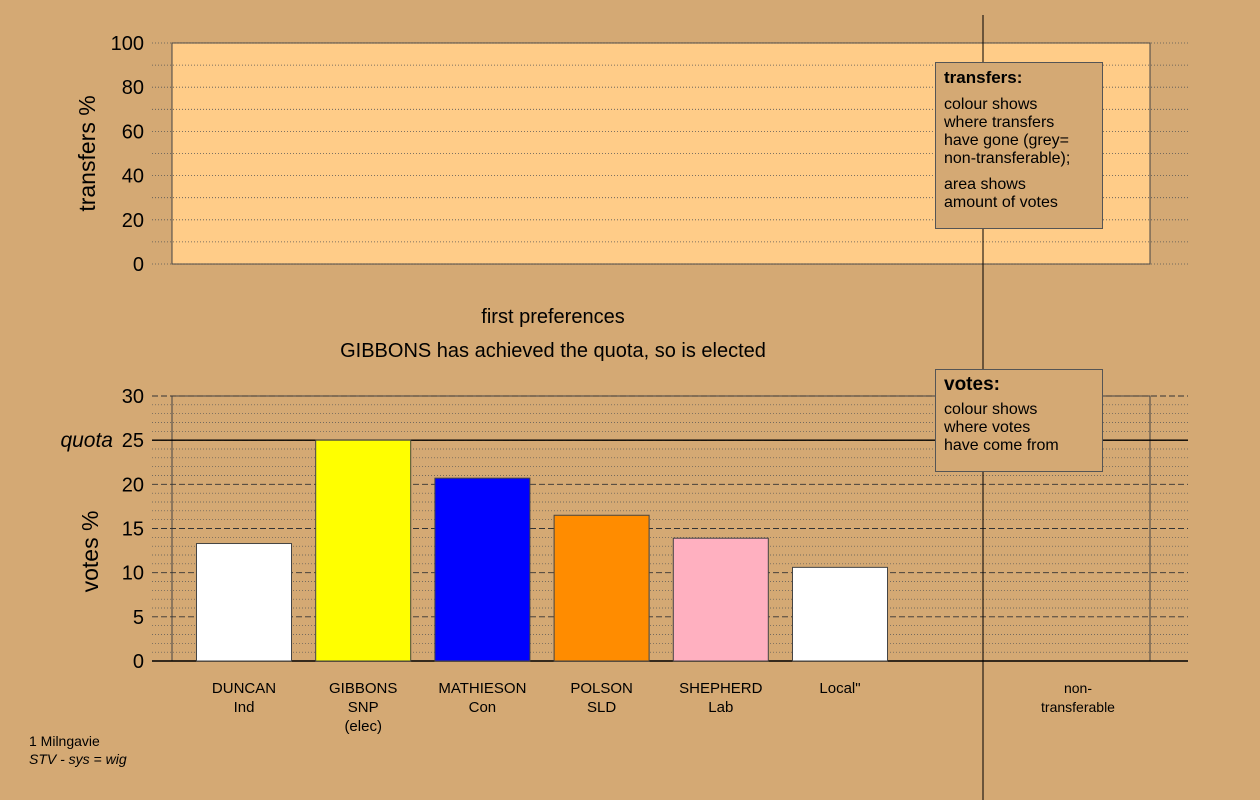  Describe the element at coordinates (1001, 202) in the screenshot. I see `transfers-legend-line: amount of votes` at that location.